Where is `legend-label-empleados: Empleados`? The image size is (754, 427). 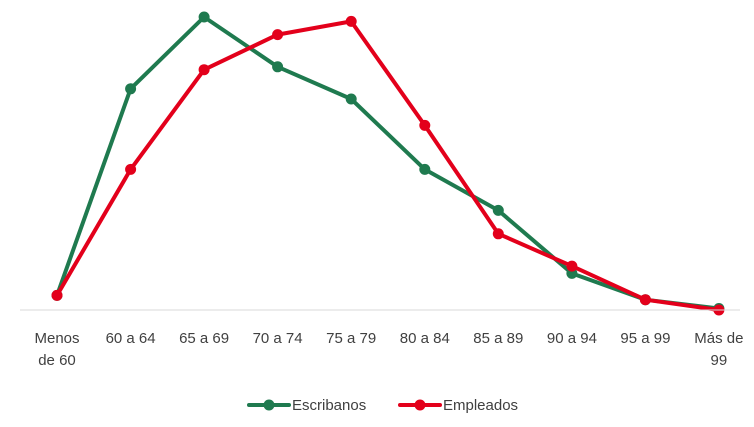
legend-label-empleados: Empleados is located at coordinates (480, 405).